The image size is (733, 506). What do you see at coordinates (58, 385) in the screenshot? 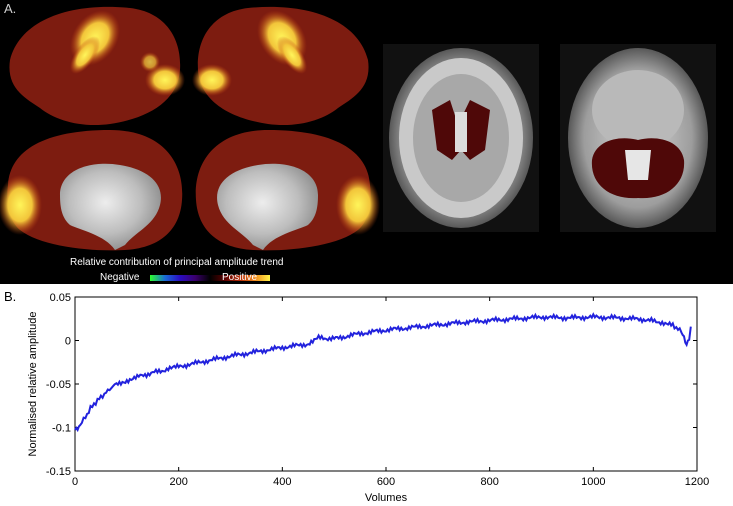
I see `y-tick-label: -0.05` at bounding box center [58, 385].